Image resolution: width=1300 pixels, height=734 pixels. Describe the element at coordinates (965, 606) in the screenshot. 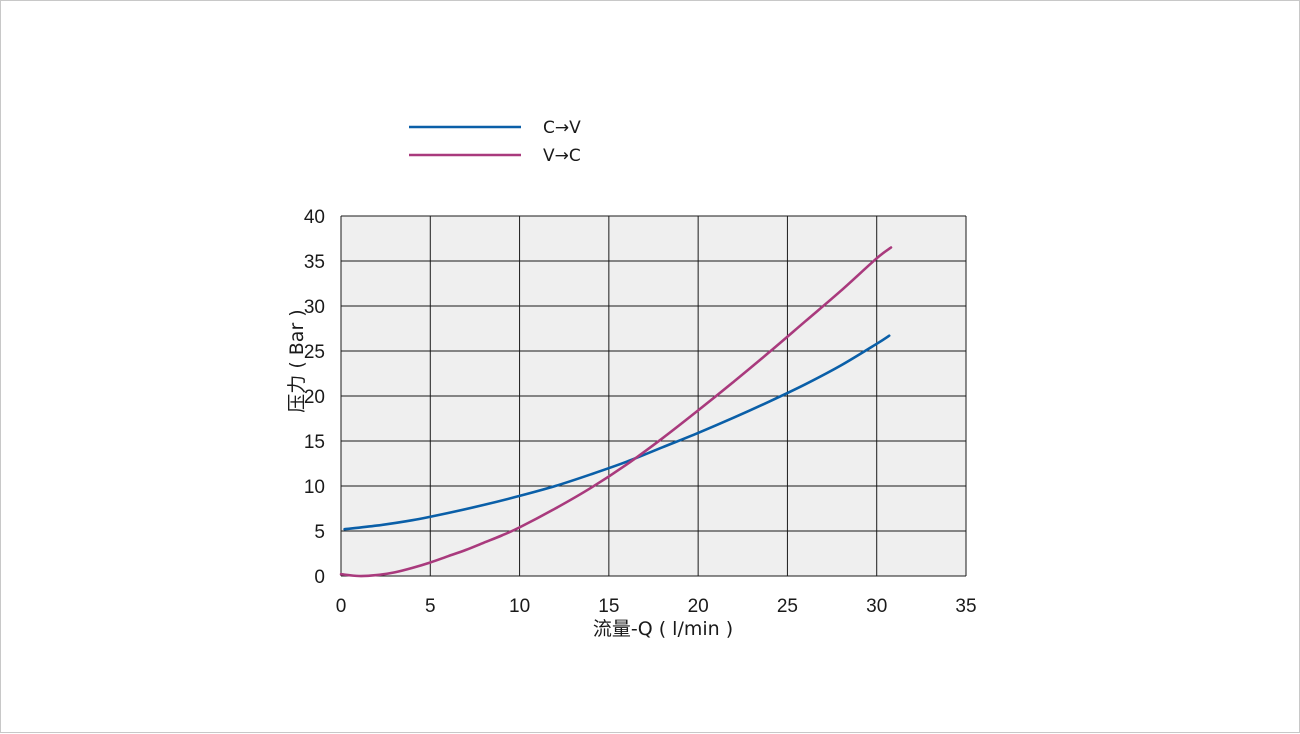

I see `x-tick-label: 35` at that location.